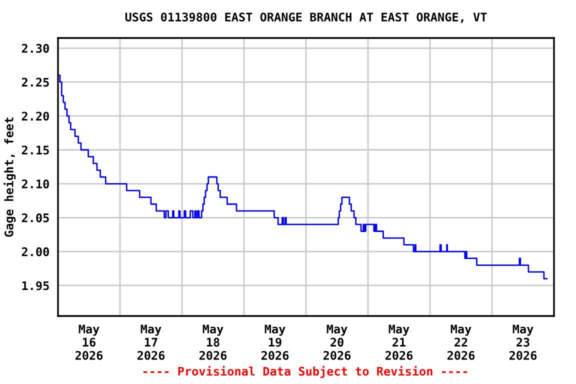 Image resolution: width=576 pixels, height=384 pixels. I want to click on x-tick-label: May 19 2026, so click(275, 342).